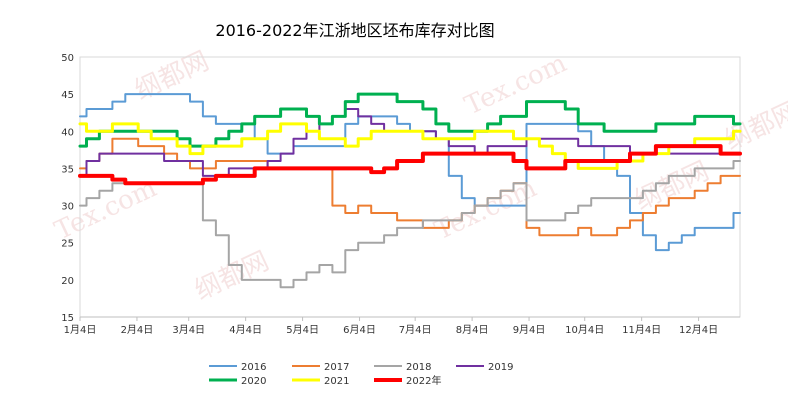 Image resolution: width=788 pixels, height=411 pixels. I want to click on legend-label-2022年: 2022年, so click(423, 380).